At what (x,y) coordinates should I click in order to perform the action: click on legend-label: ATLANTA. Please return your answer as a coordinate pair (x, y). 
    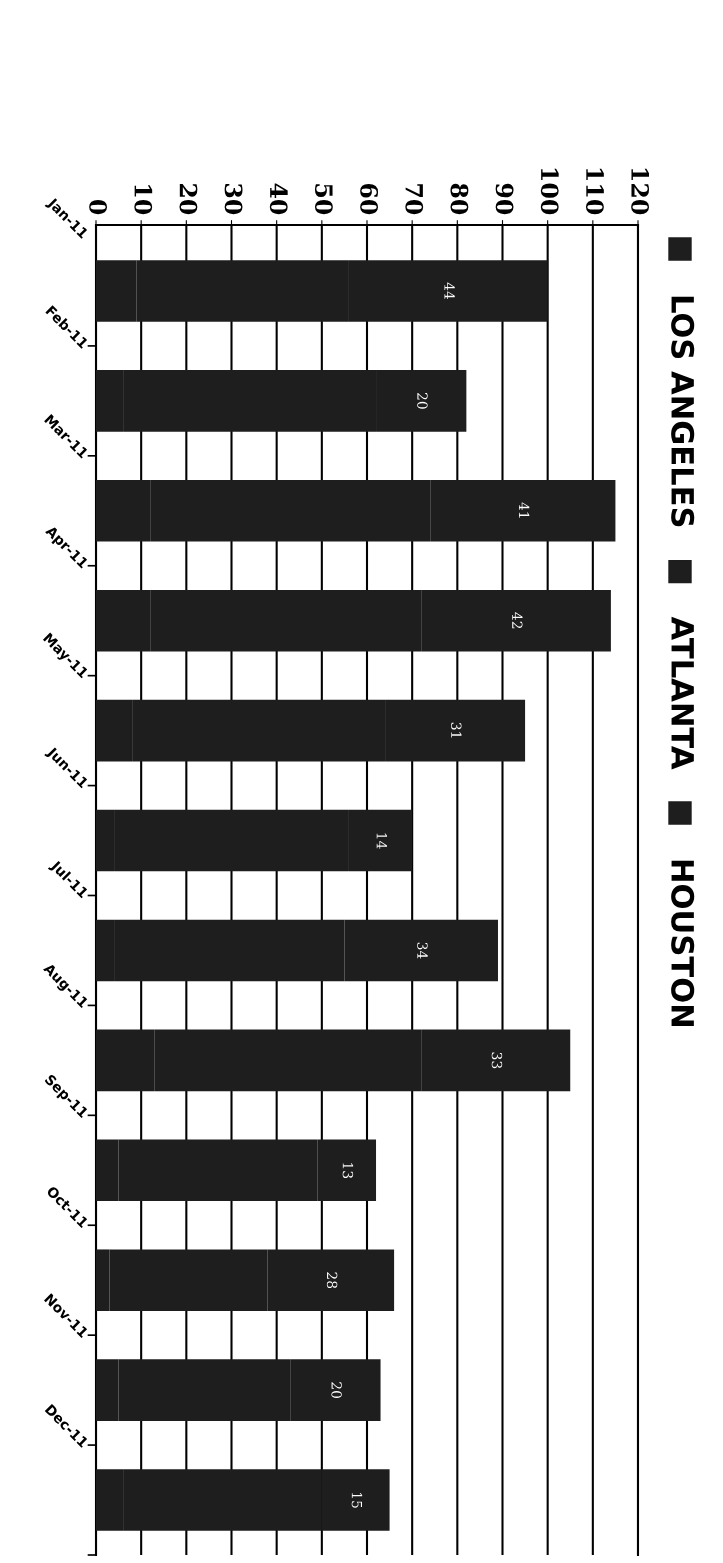
    Looking at the image, I should click on (682, 693).